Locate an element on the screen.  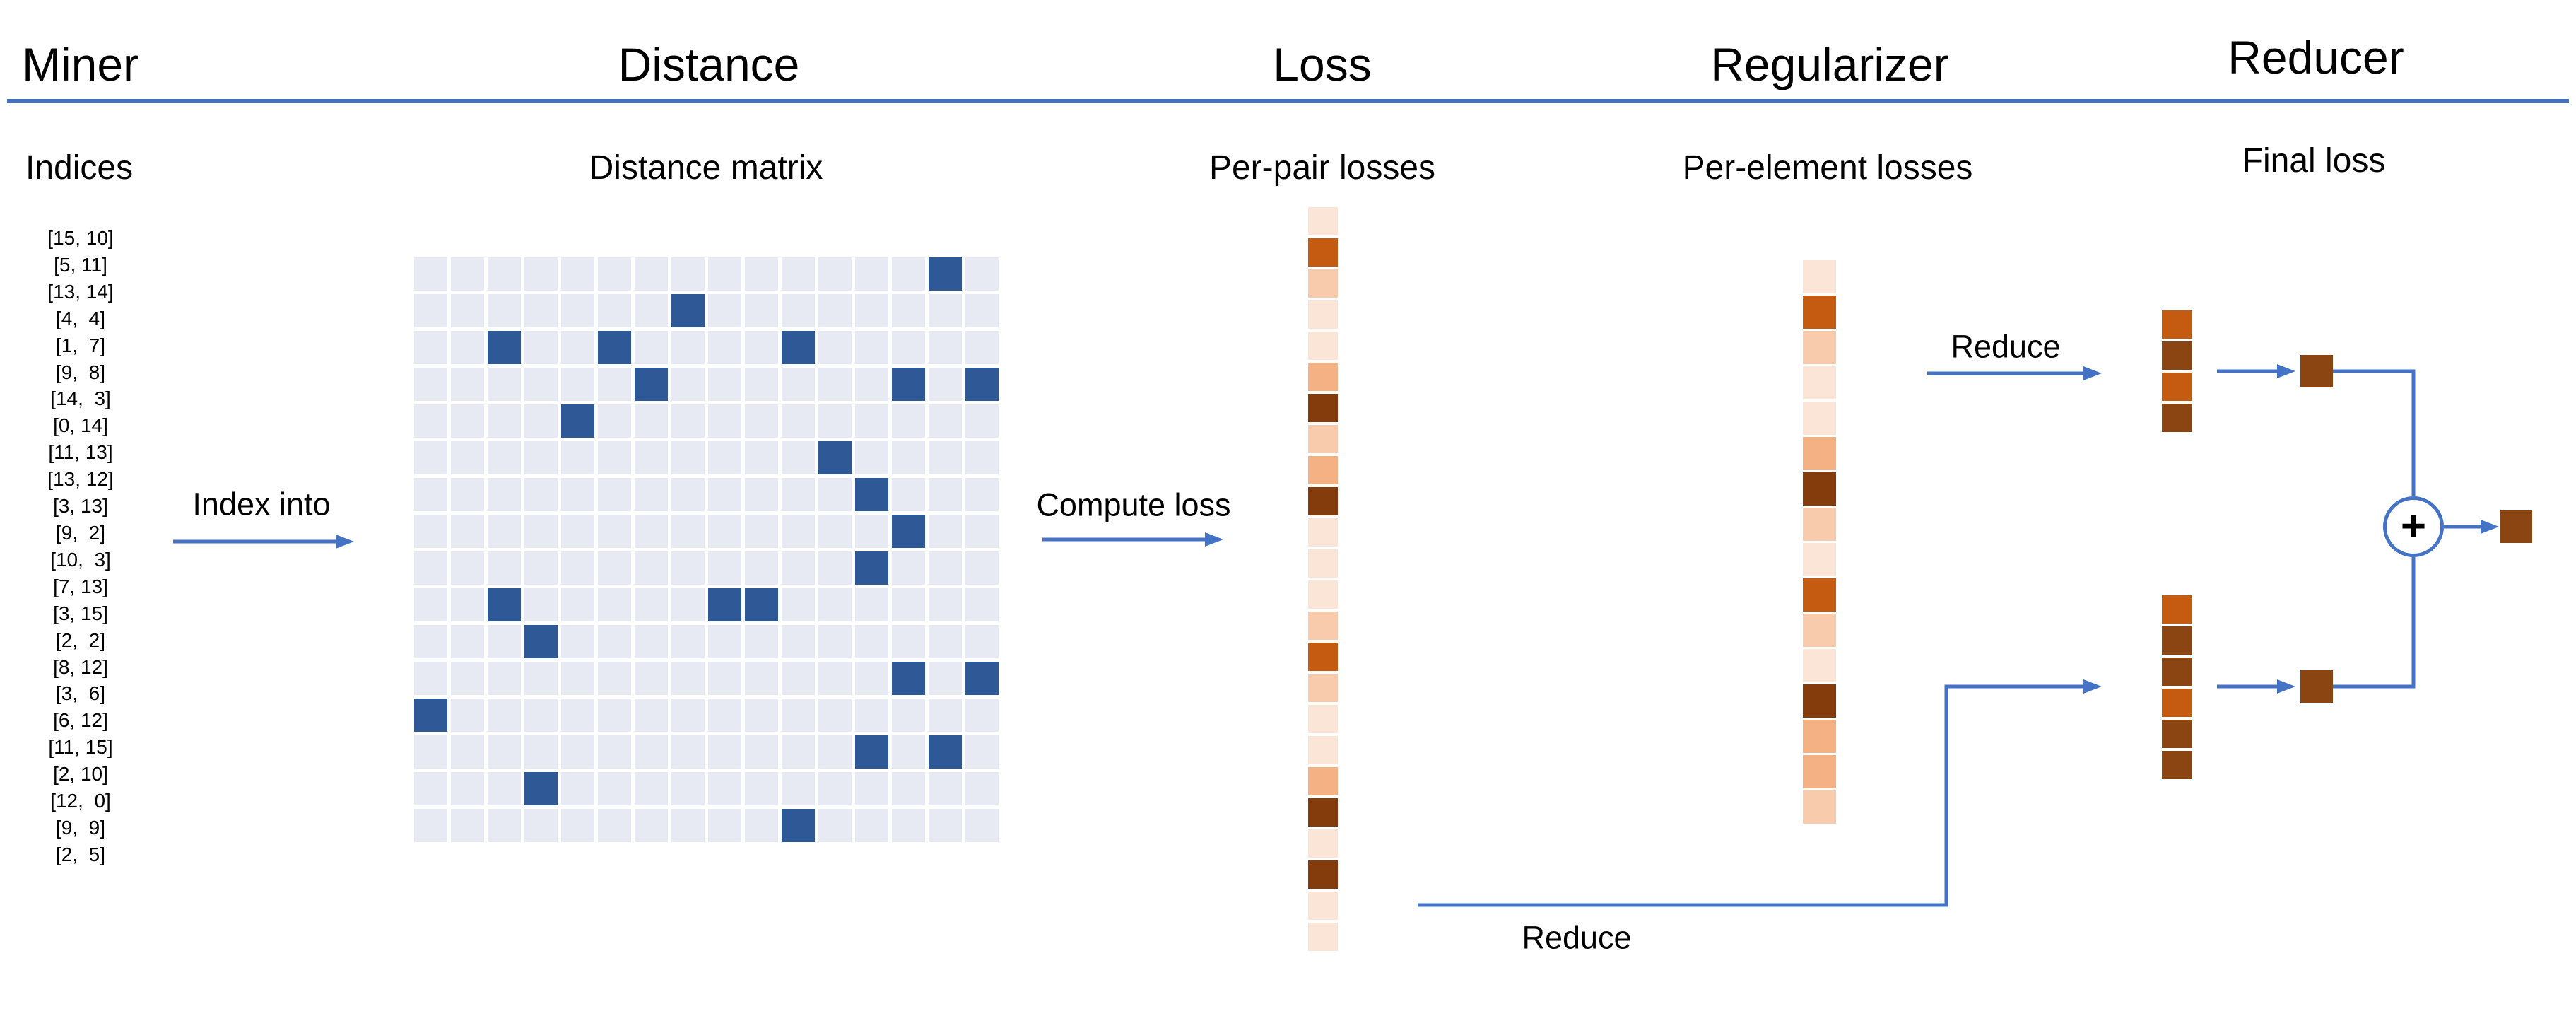
reduced-bottom-cell is located at coordinates (2177, 640).